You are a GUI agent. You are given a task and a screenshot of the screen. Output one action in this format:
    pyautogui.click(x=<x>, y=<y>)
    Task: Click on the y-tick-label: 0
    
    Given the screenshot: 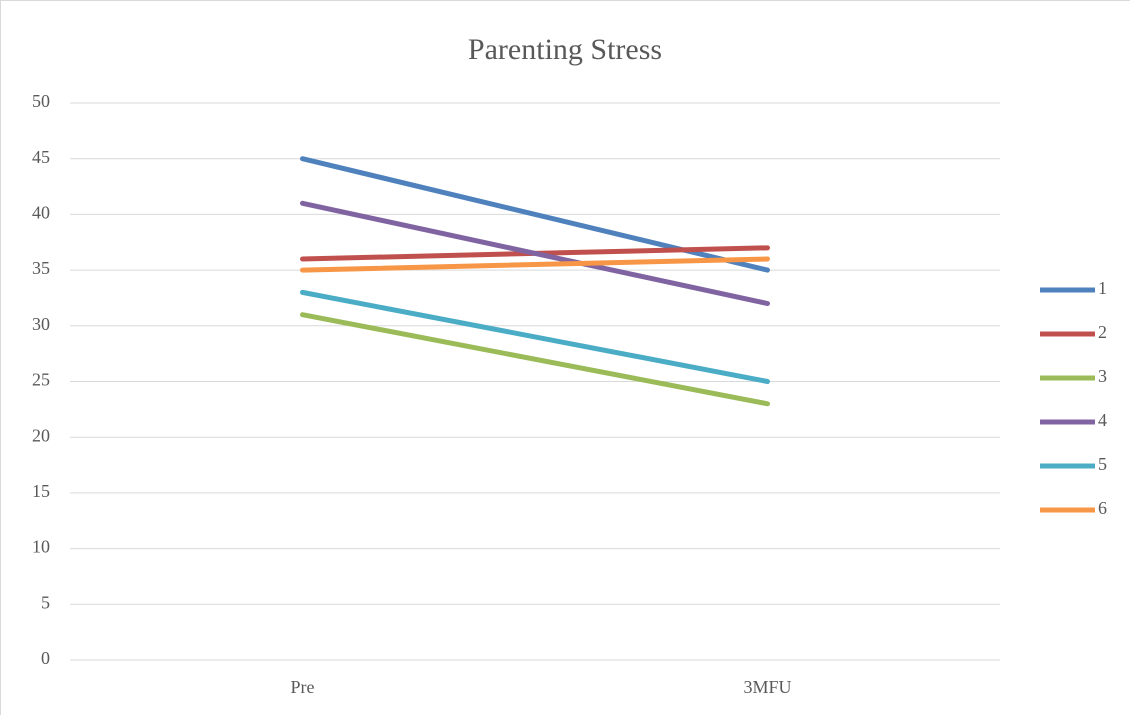 What is the action you would take?
    pyautogui.click(x=45, y=658)
    